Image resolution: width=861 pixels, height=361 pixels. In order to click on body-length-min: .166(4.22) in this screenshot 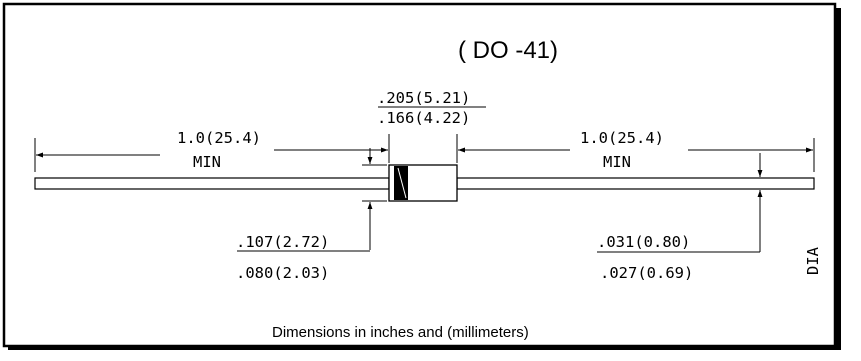, I will do `click(423, 118)`.